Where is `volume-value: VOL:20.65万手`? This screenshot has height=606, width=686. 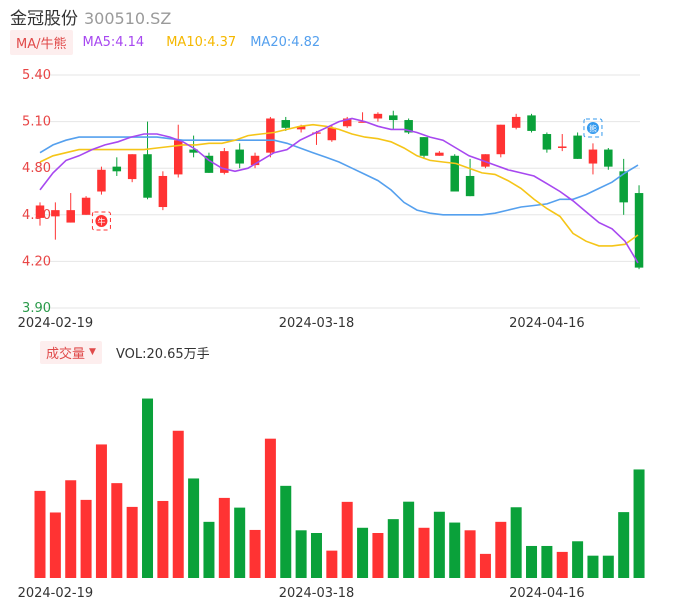 volume-value: VOL:20.65万手 is located at coordinates (162, 354).